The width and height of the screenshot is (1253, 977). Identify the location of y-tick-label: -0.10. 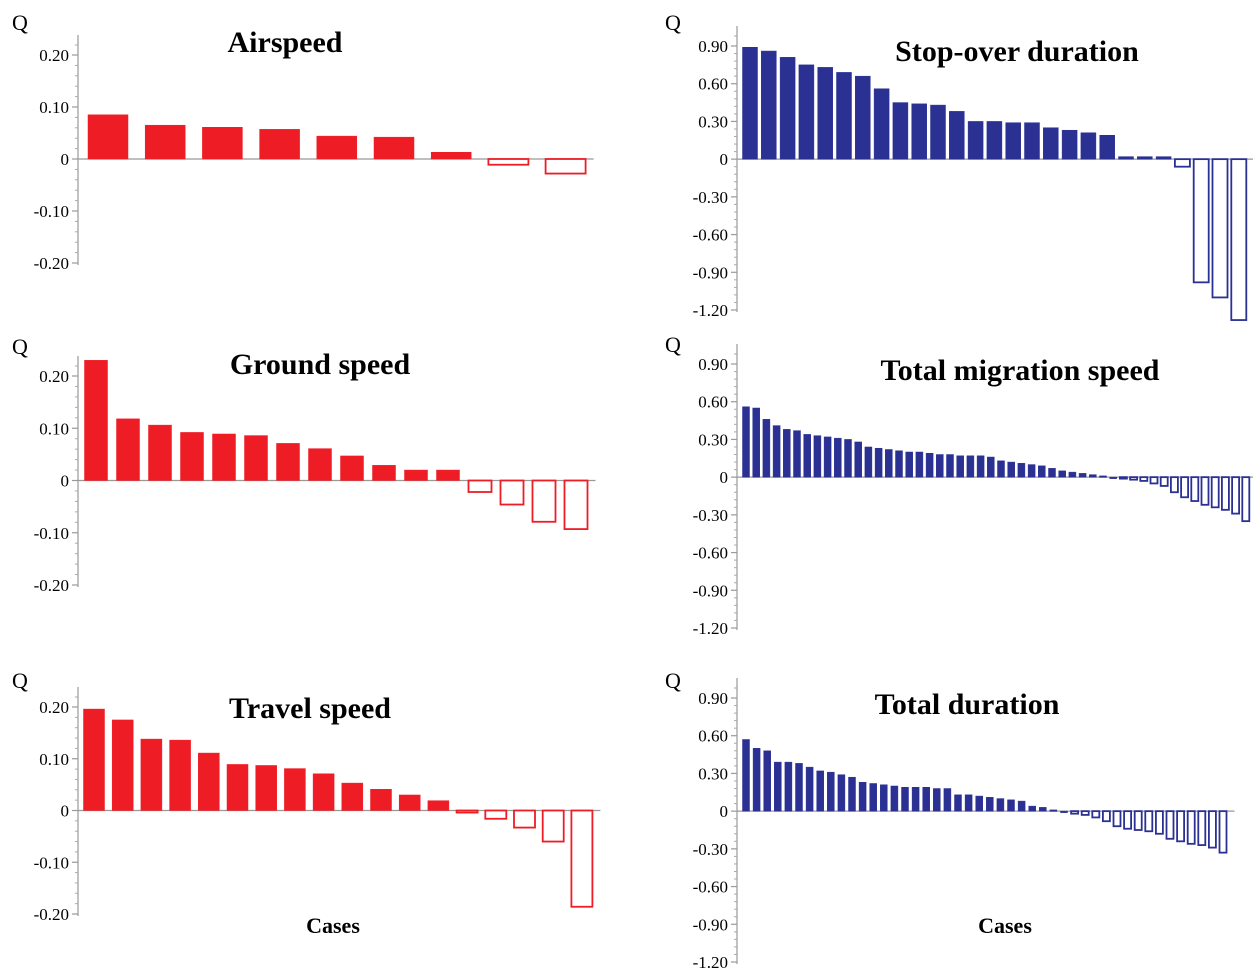
(51, 211).